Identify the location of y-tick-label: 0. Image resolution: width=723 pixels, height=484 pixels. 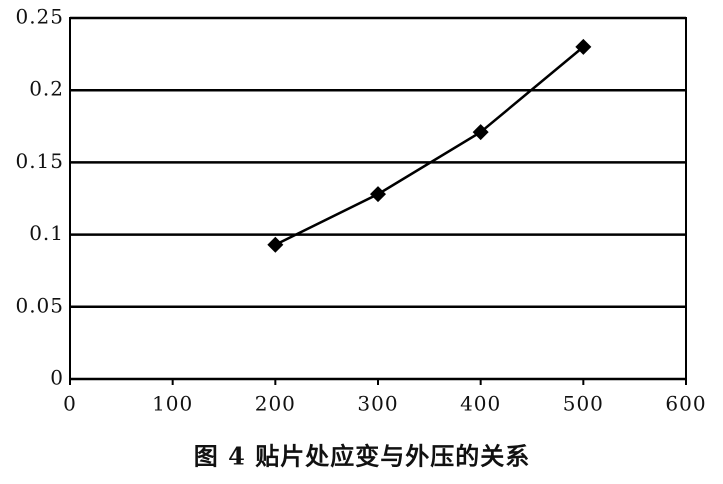
(57, 378).